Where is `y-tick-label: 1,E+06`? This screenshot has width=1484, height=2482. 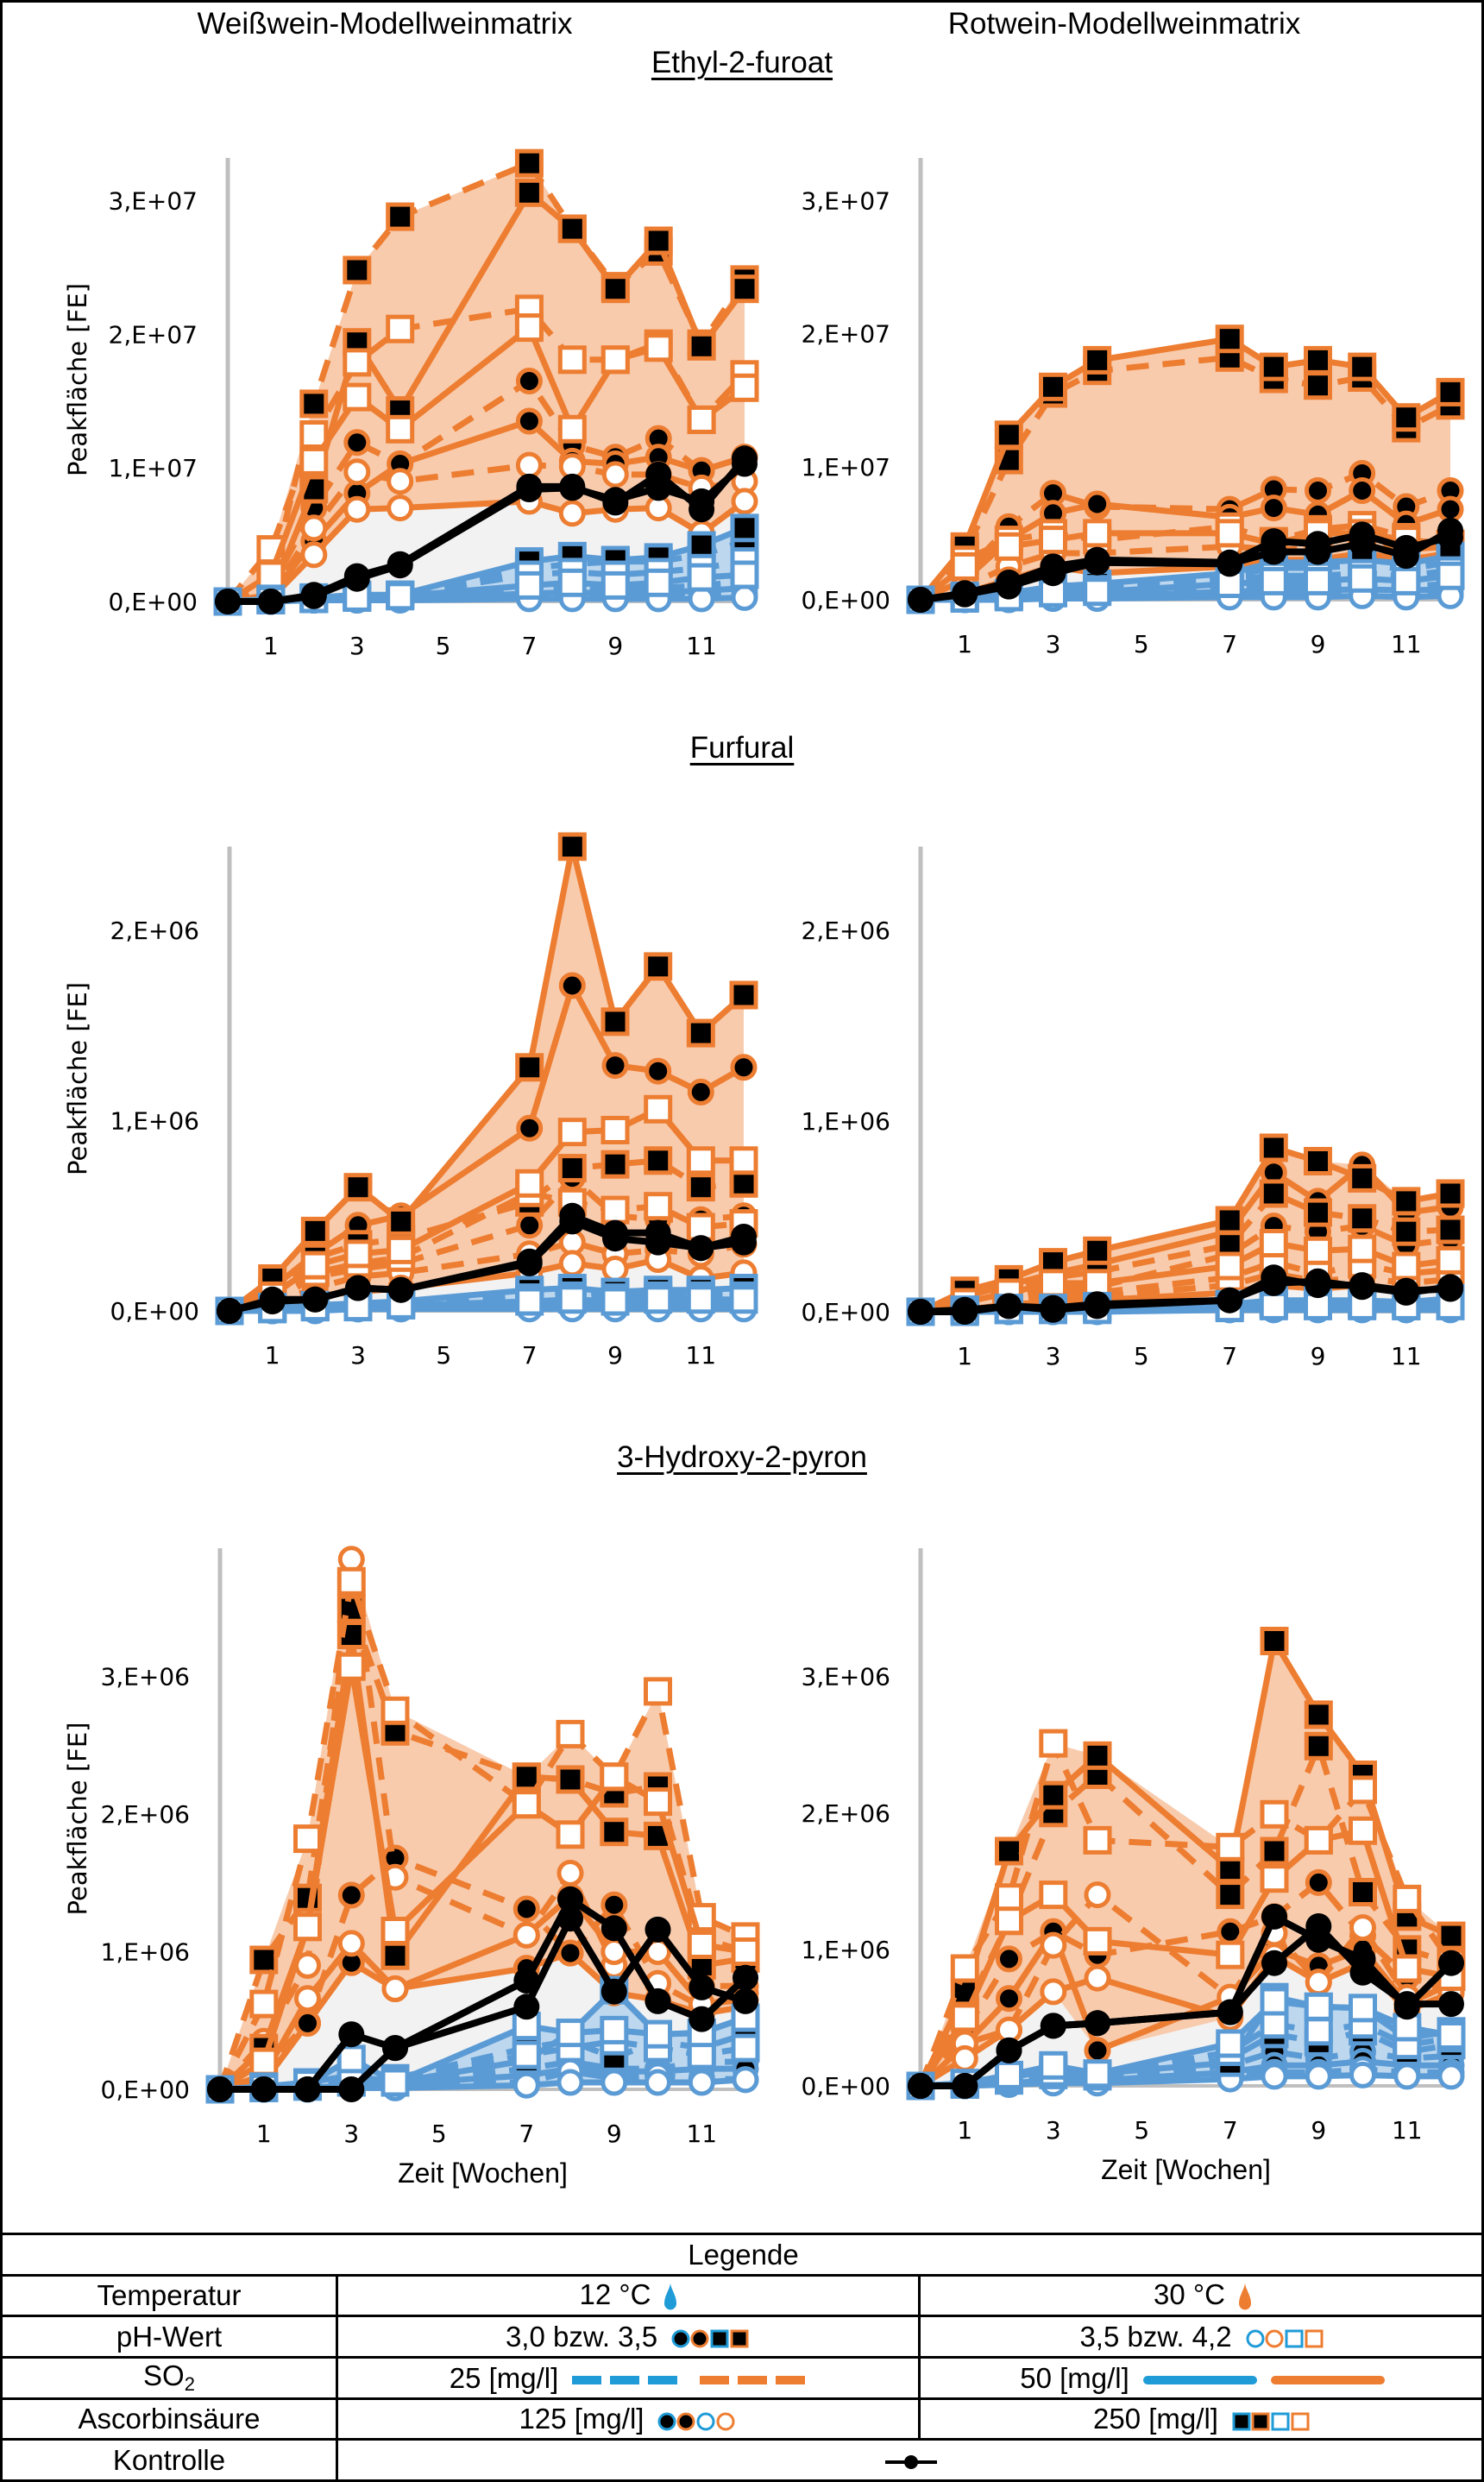
y-tick-label: 1,E+06 is located at coordinates (146, 1952).